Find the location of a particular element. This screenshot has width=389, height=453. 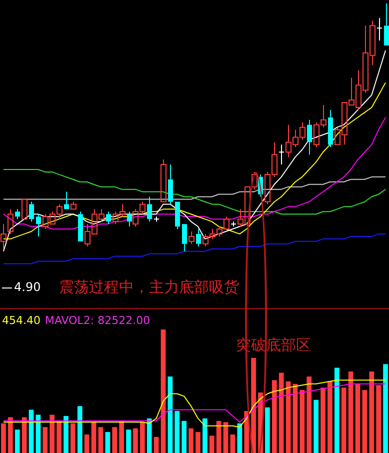

text: MAVOL2: 82522.00 is located at coordinates (97, 320).